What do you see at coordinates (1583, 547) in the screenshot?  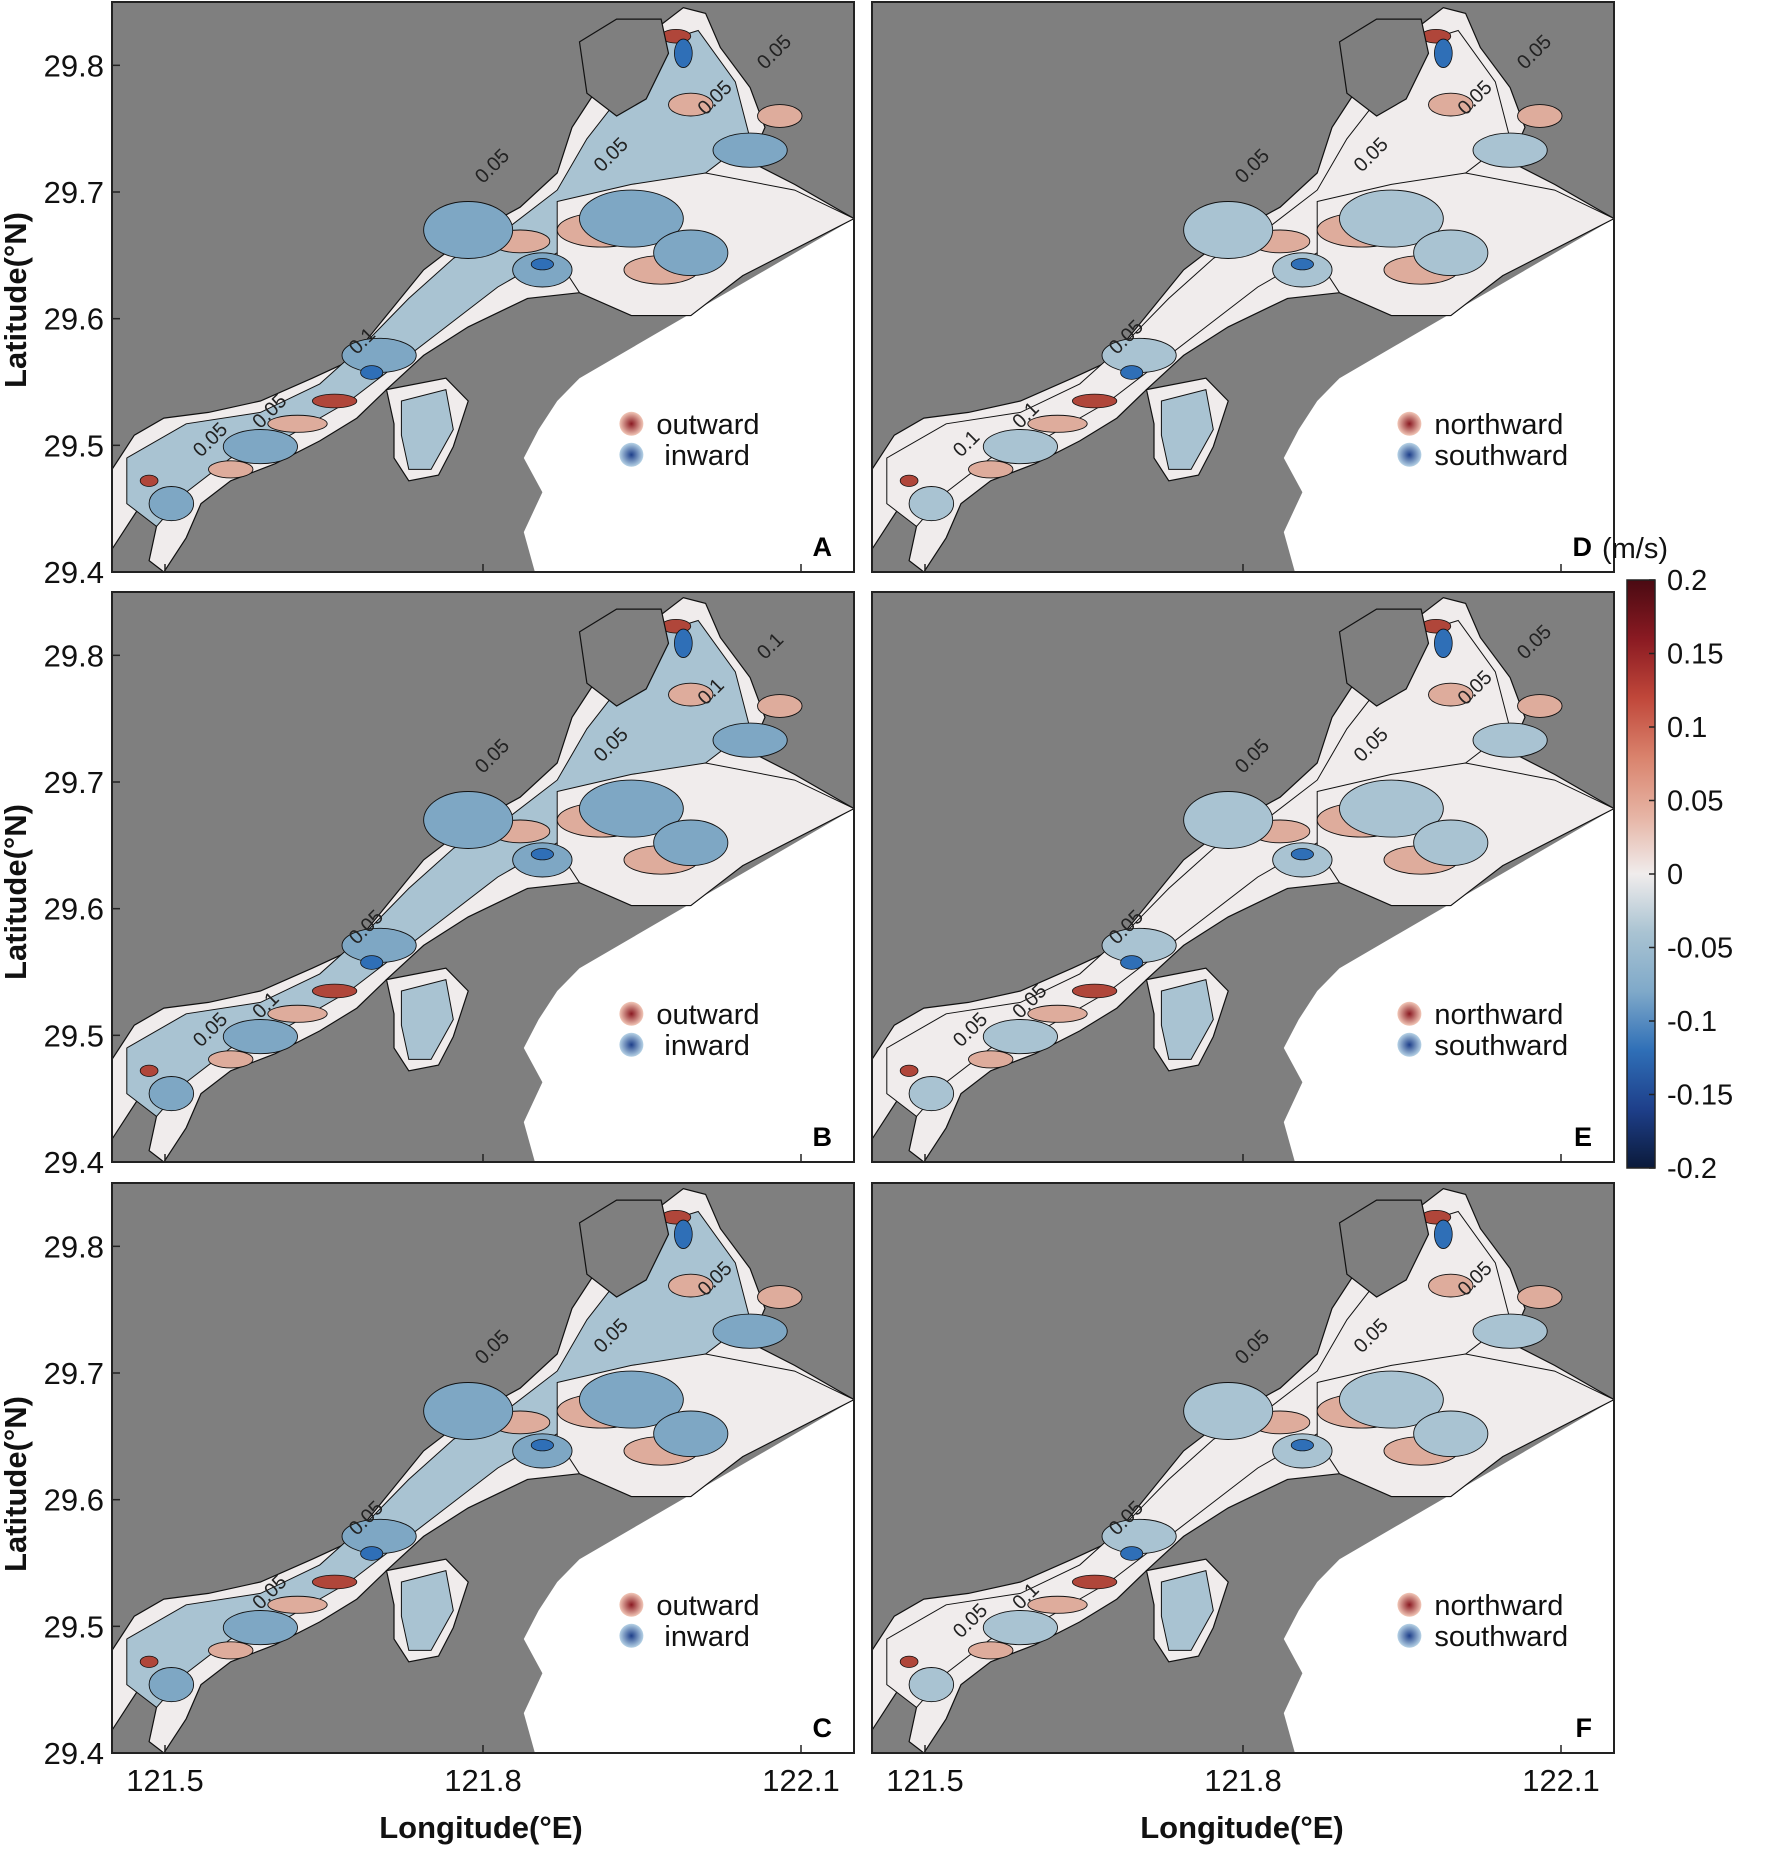 I see `panel-letter: D` at bounding box center [1583, 547].